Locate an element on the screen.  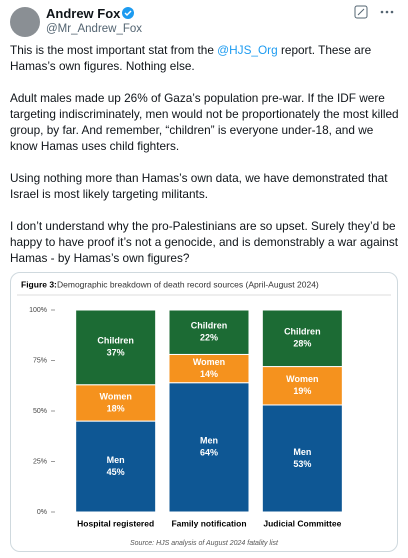
value-label: 37% is located at coordinates (116, 353).